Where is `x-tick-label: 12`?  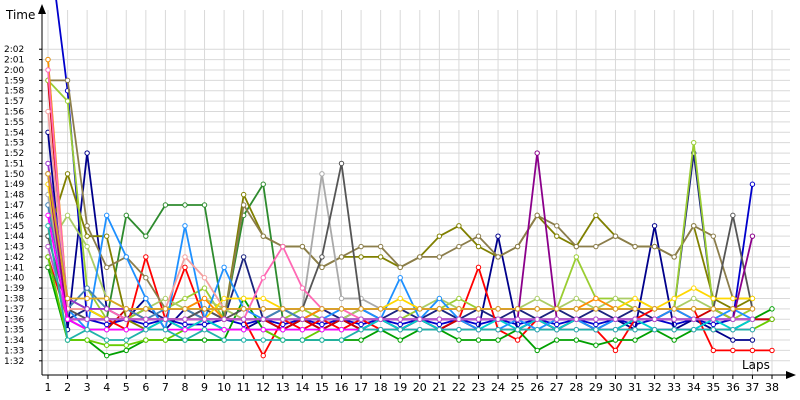 x-tick-label: 12 is located at coordinates (263, 387).